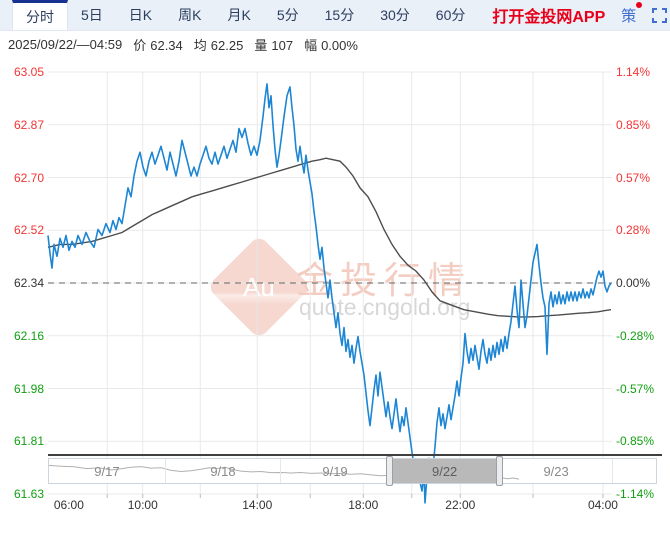 Image resolution: width=670 pixels, height=546 pixels. I want to click on x-axis-time-label: 22:00, so click(460, 505).